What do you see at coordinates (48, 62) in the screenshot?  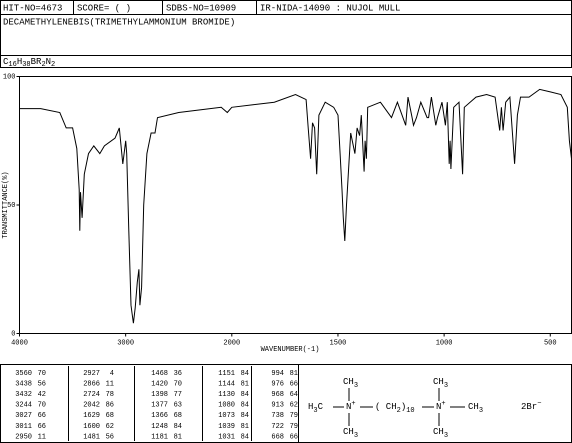 I see `formula-part: N` at bounding box center [48, 62].